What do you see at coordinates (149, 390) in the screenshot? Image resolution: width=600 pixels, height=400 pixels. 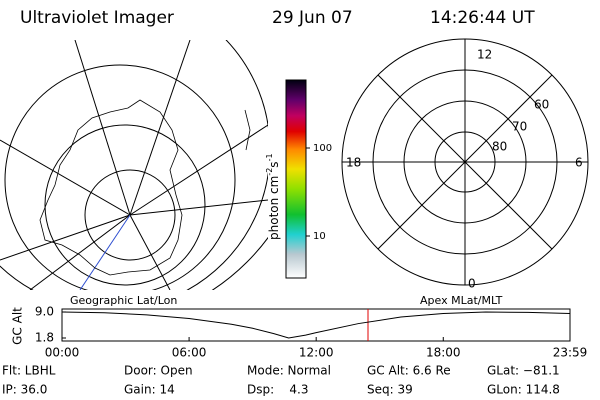 I see `info-field: Gain: 14` at bounding box center [149, 390].